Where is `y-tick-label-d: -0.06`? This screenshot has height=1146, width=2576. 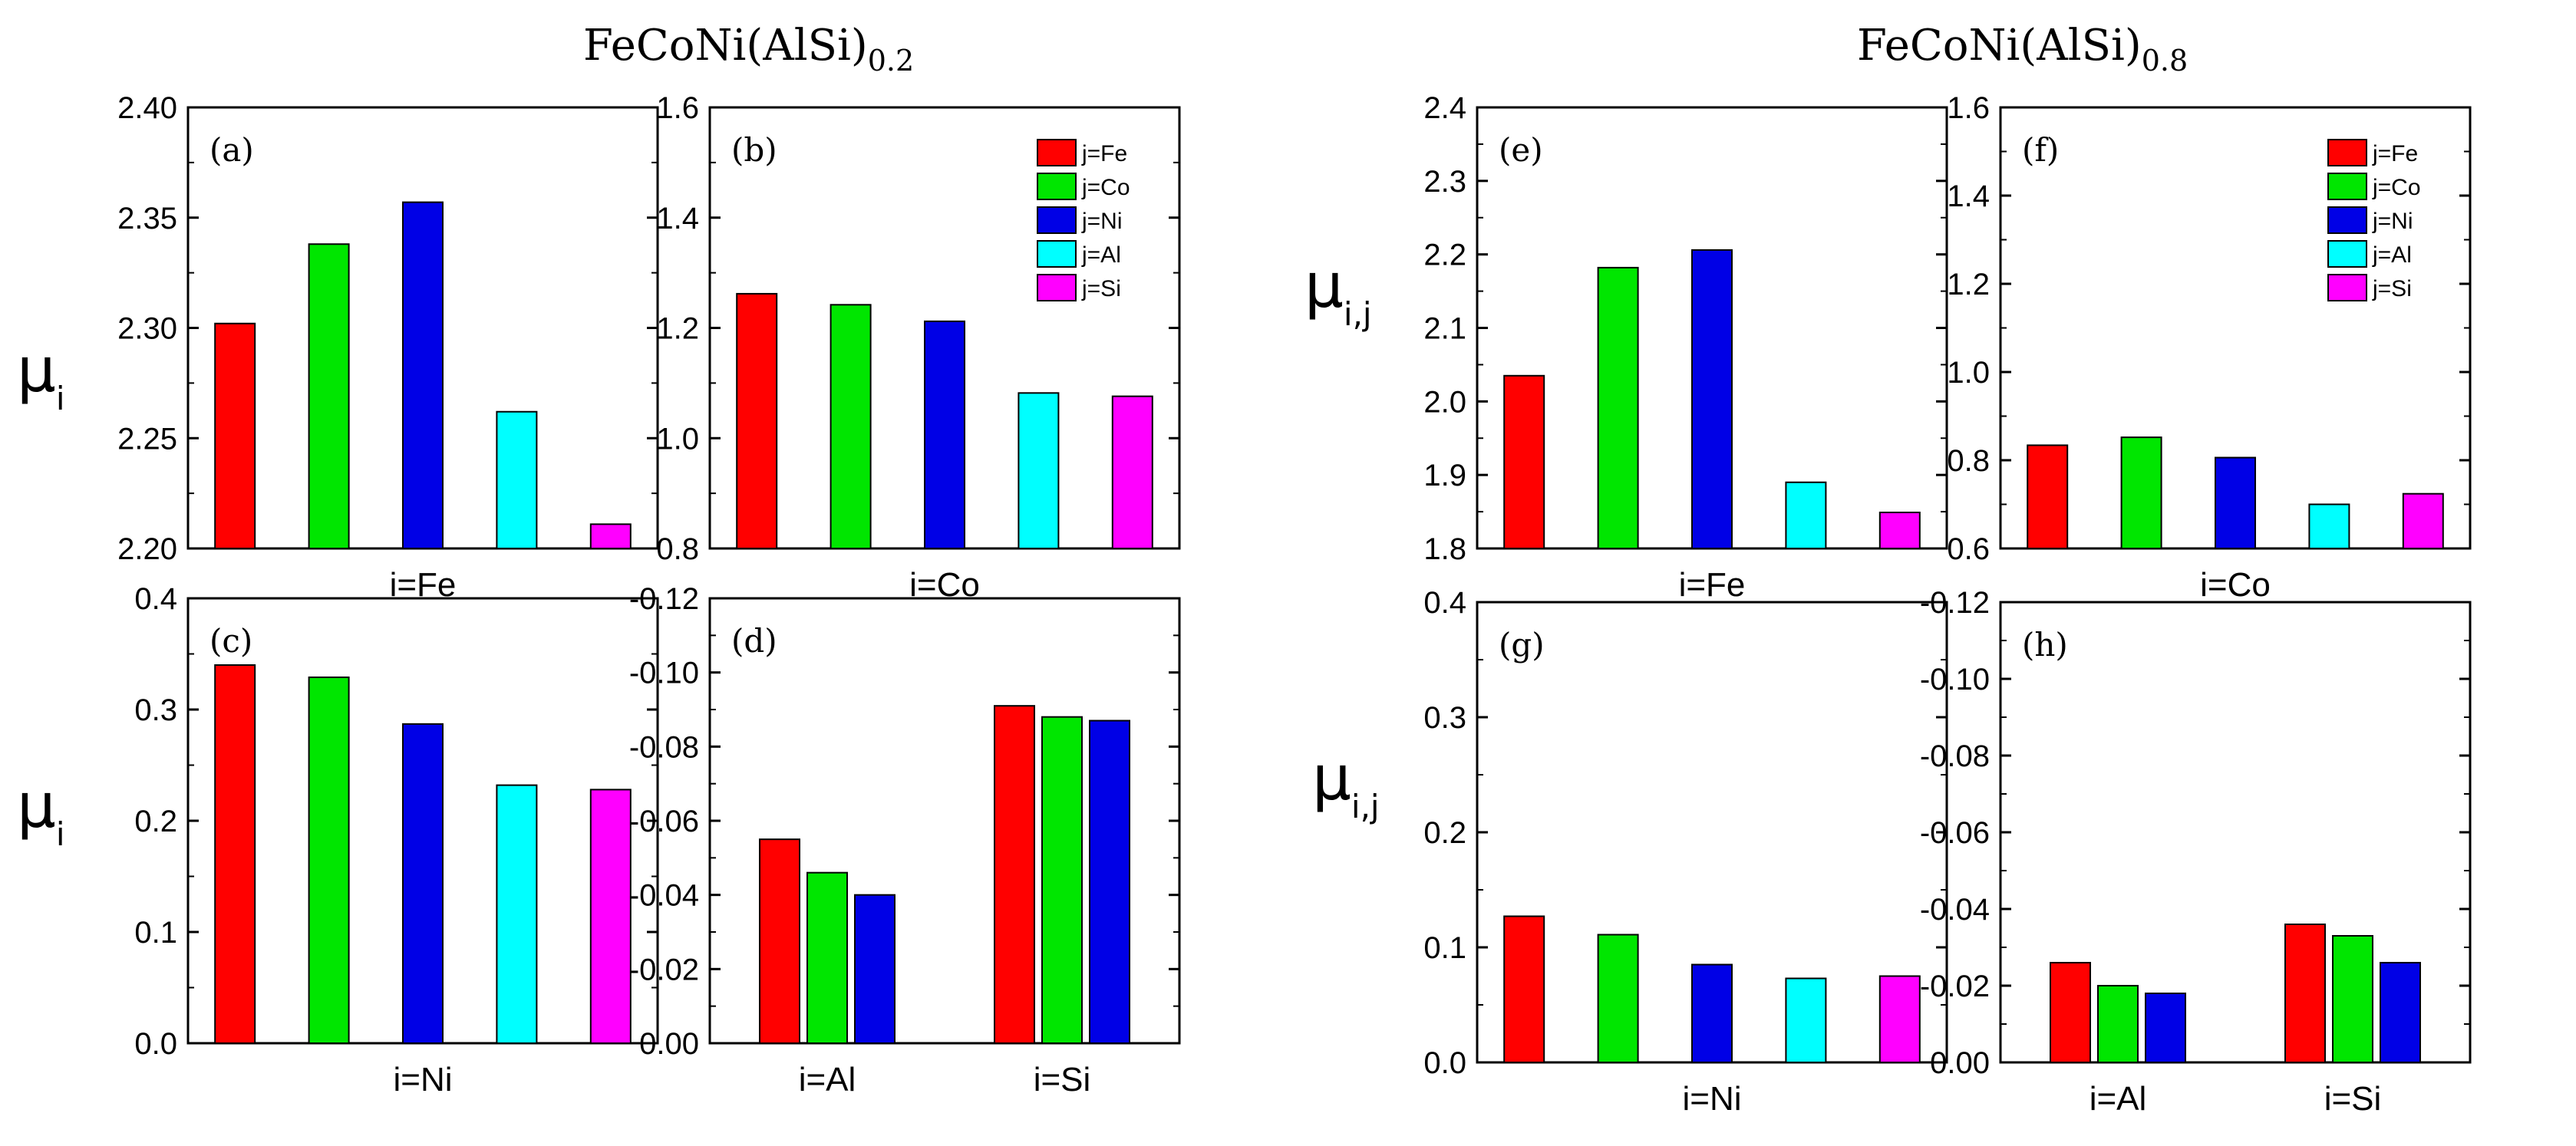
y-tick-label-d: -0.06 is located at coordinates (664, 821).